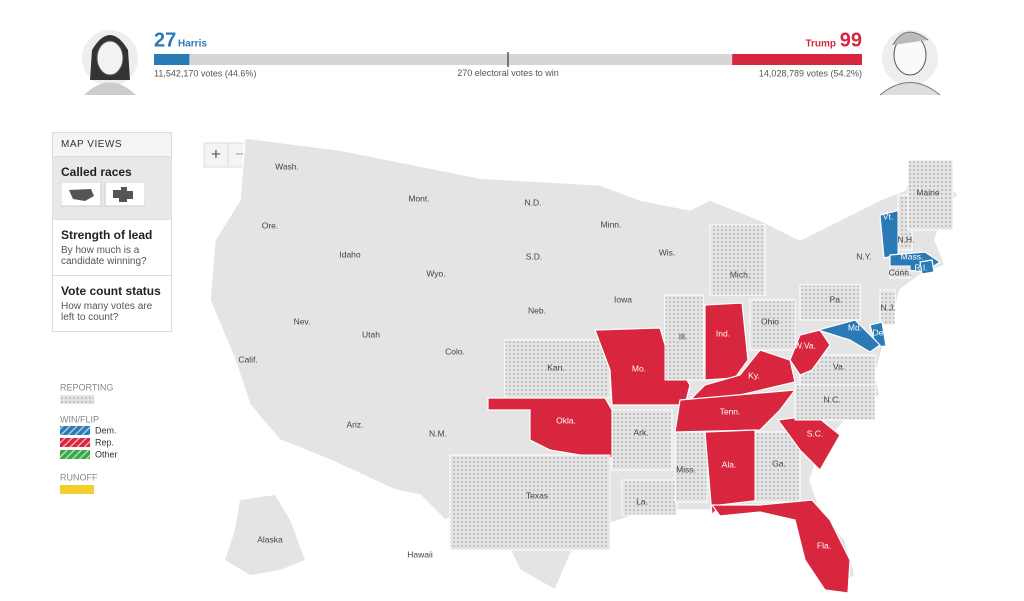 This screenshot has width=1024, height=601. I want to click on state-label: Ind., so click(723, 333).